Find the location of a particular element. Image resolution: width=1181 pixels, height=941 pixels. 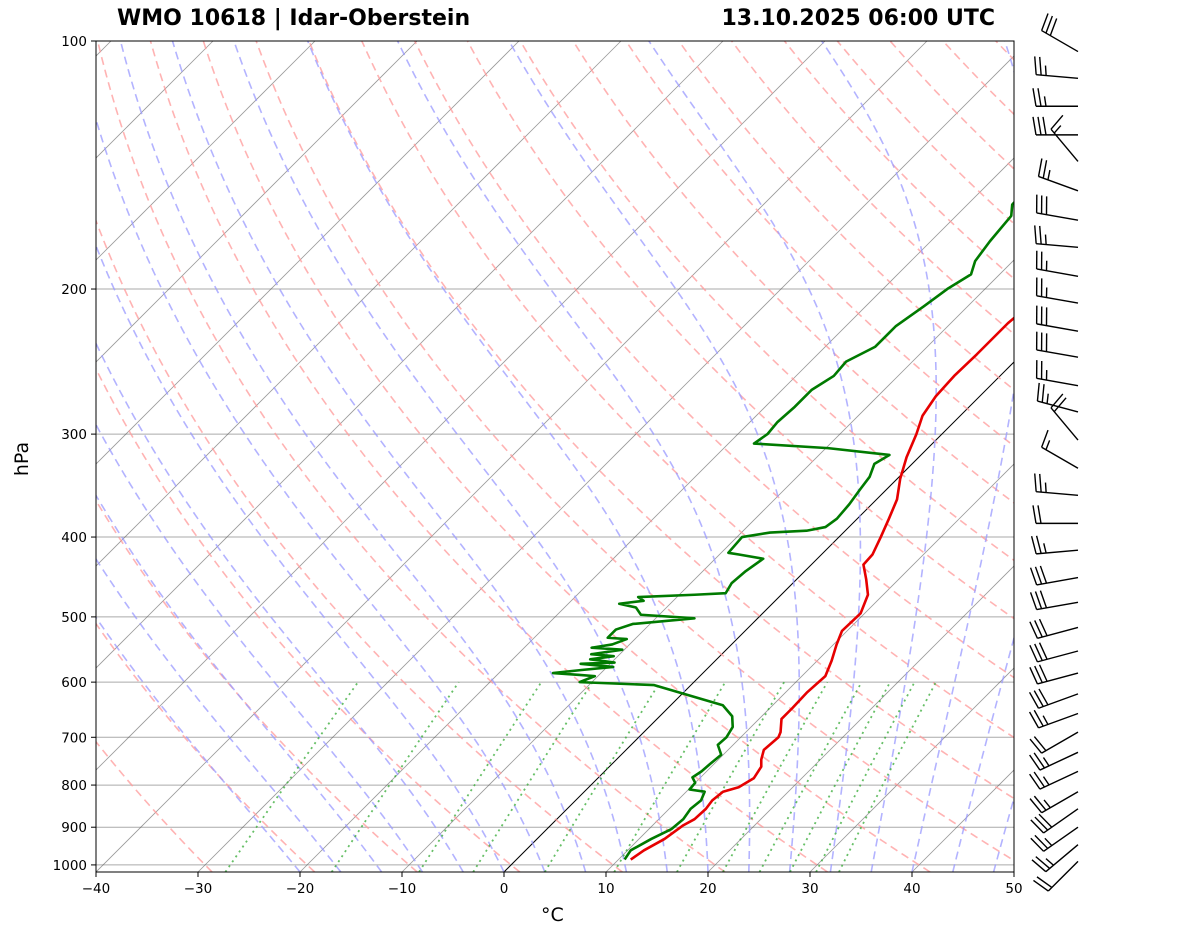

x-tick-label: 40 is located at coordinates (911, 889).